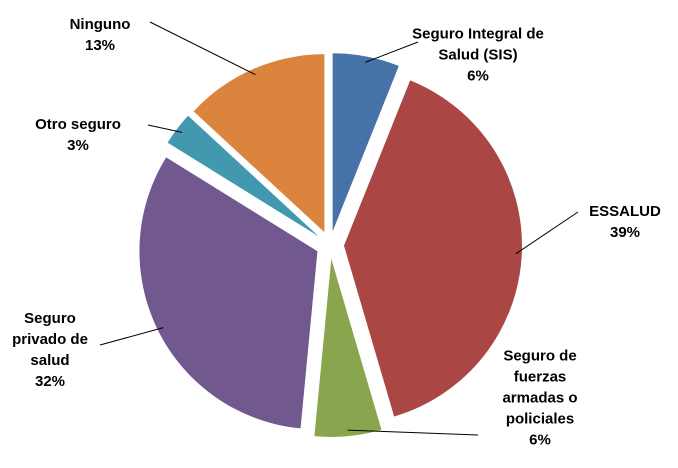 Image resolution: width=678 pixels, height=468 pixels. I want to click on category-label: Seguro Integral de Salud (SIS), so click(478, 44).